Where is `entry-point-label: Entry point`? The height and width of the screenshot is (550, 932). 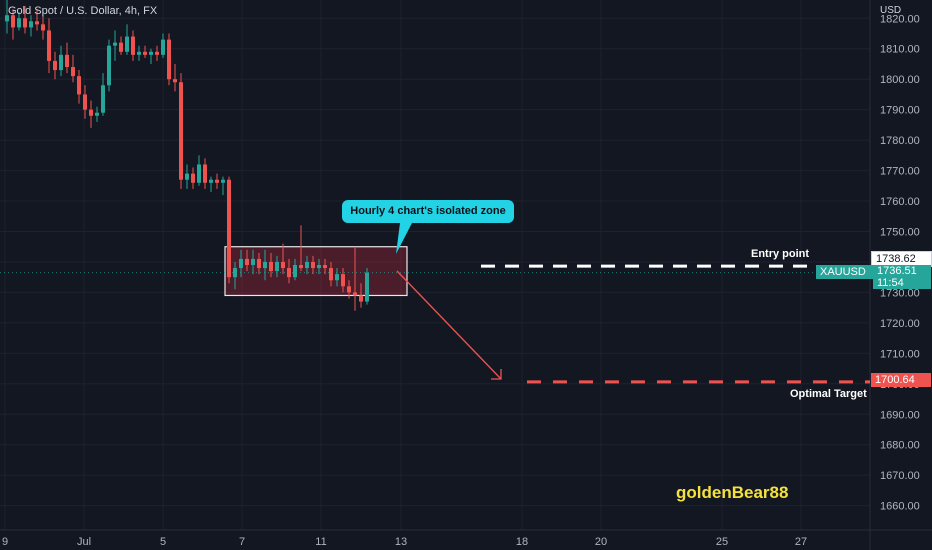 entry-point-label: Entry point is located at coordinates (780, 254).